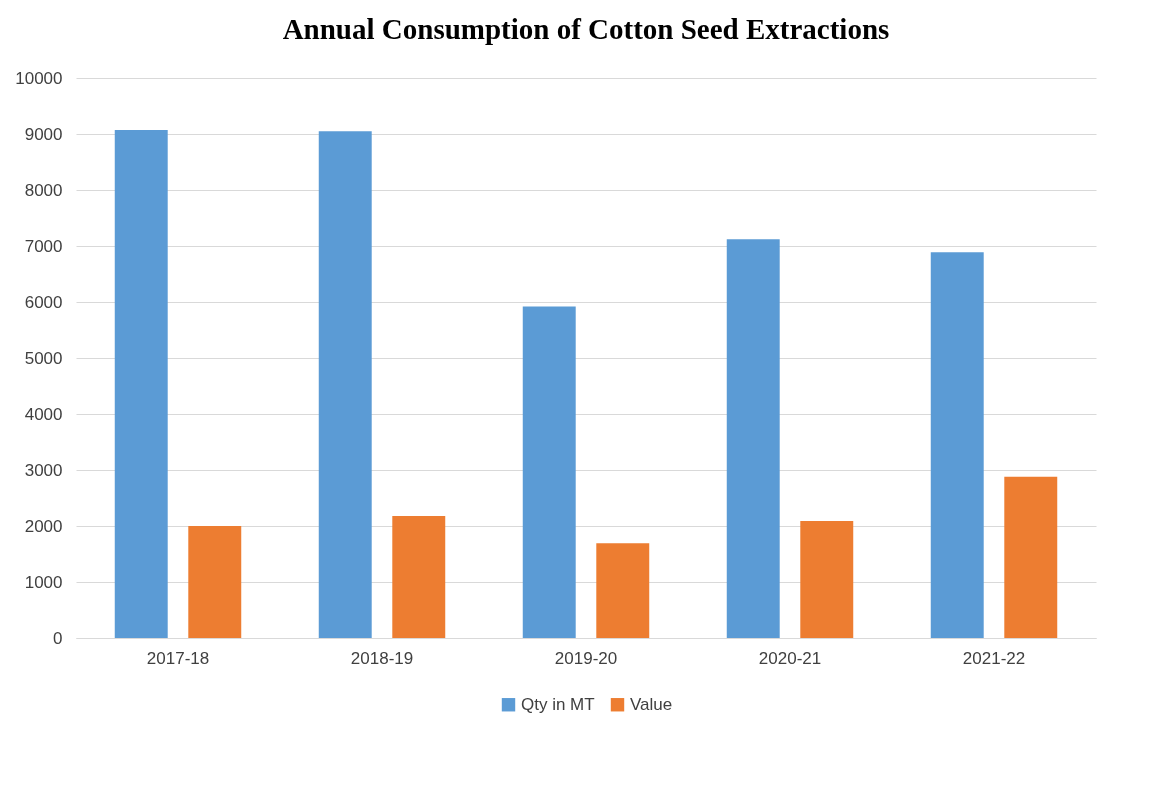  Describe the element at coordinates (651, 704) in the screenshot. I see `legend-label: Value` at that location.